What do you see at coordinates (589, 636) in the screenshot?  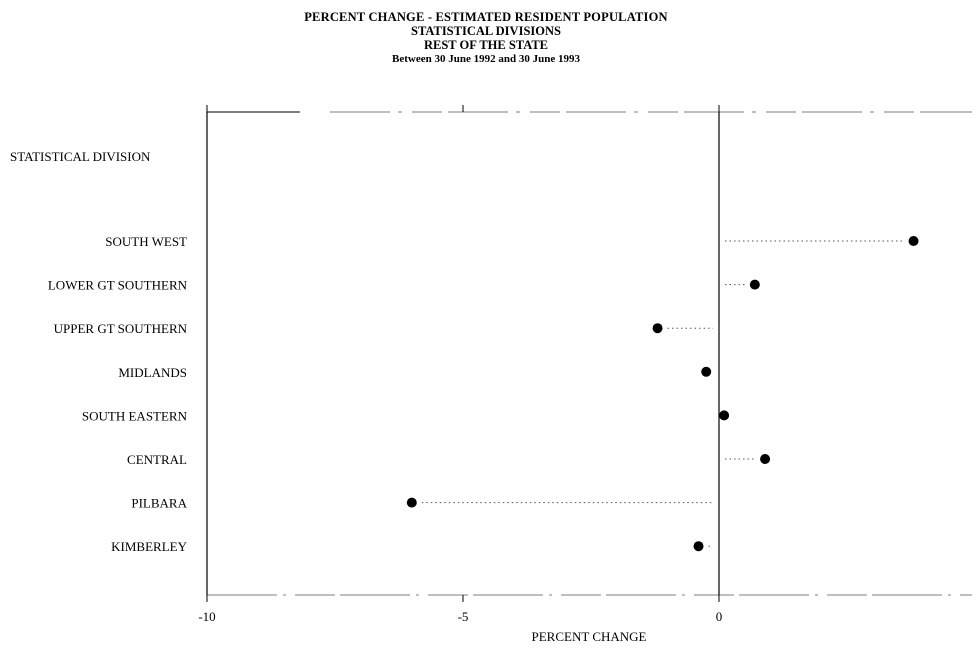 I see `x-axis-label: PERCENT CHANGE` at bounding box center [589, 636].